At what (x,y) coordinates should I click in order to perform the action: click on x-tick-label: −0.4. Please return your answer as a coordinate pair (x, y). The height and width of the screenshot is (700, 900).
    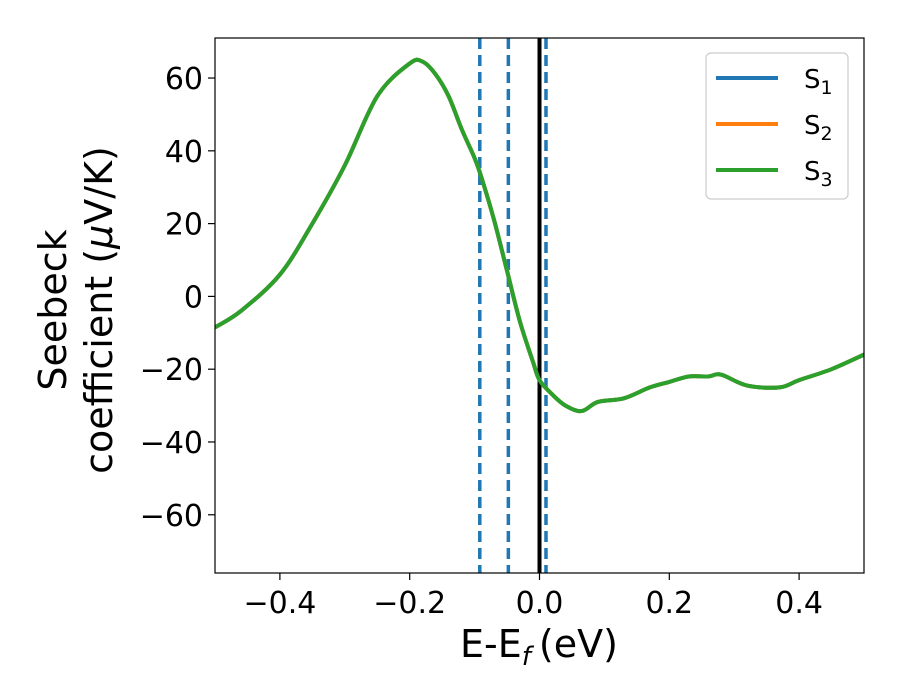
    Looking at the image, I should click on (279, 603).